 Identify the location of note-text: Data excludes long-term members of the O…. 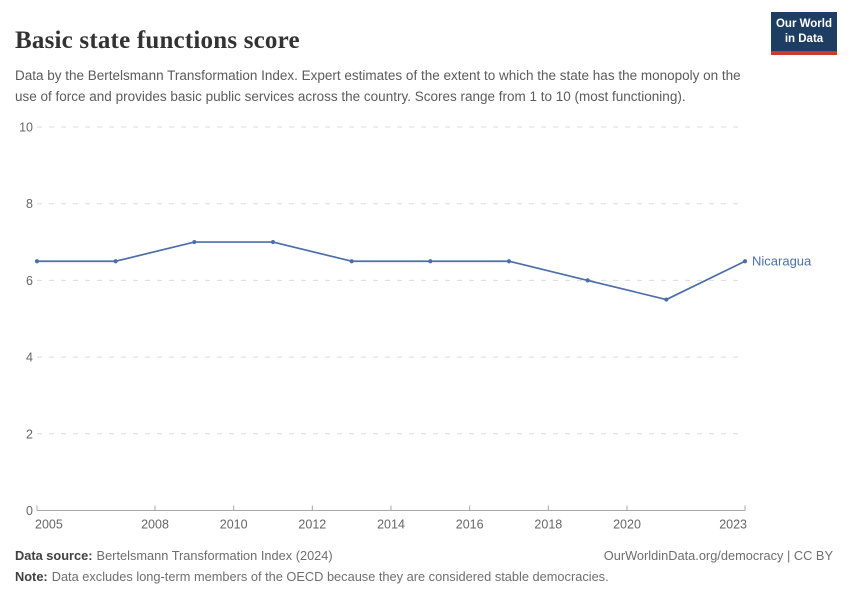
(330, 576).